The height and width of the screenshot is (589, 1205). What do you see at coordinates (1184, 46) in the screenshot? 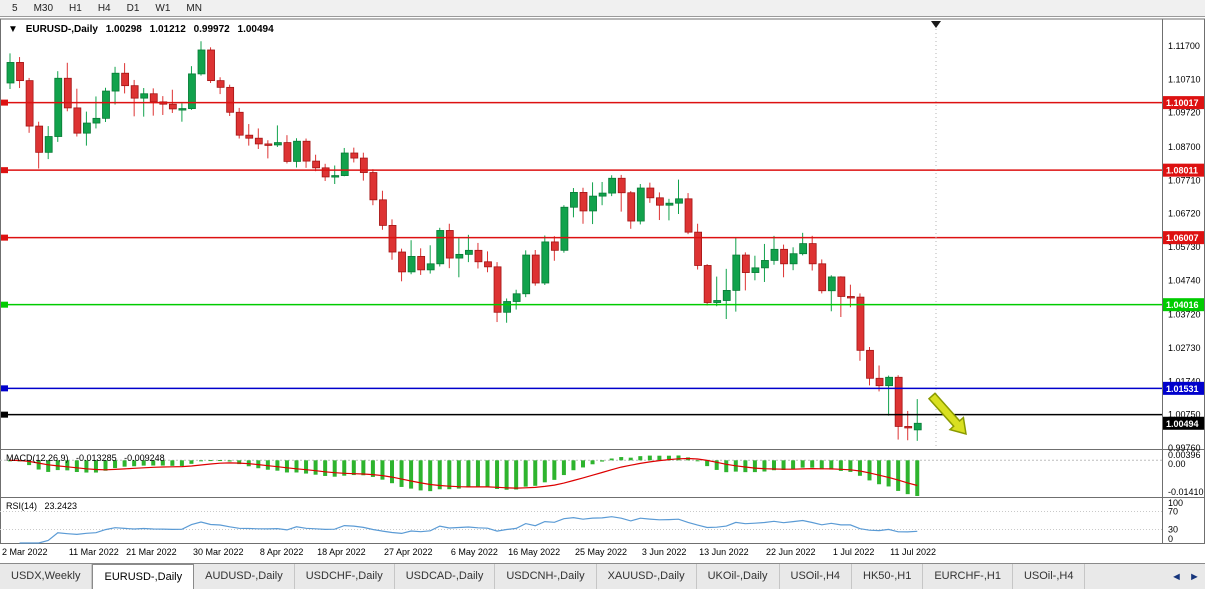
I see `svg-text: 1.11700` at bounding box center [1184, 46].